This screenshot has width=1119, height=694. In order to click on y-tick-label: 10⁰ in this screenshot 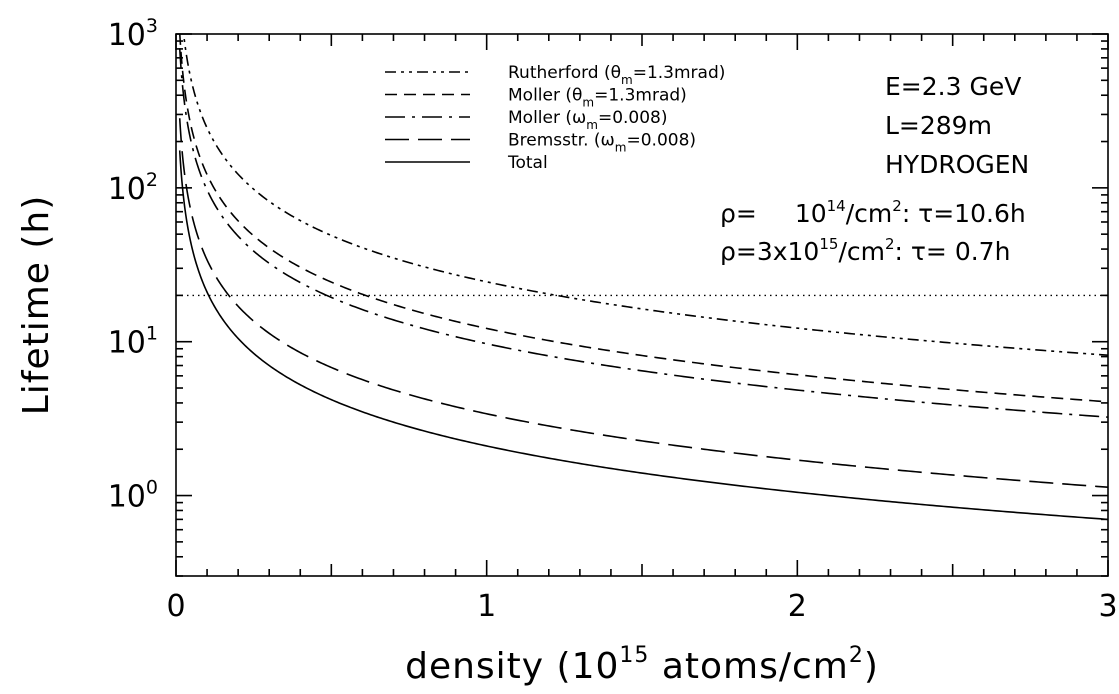, I will do `click(133, 496)`.